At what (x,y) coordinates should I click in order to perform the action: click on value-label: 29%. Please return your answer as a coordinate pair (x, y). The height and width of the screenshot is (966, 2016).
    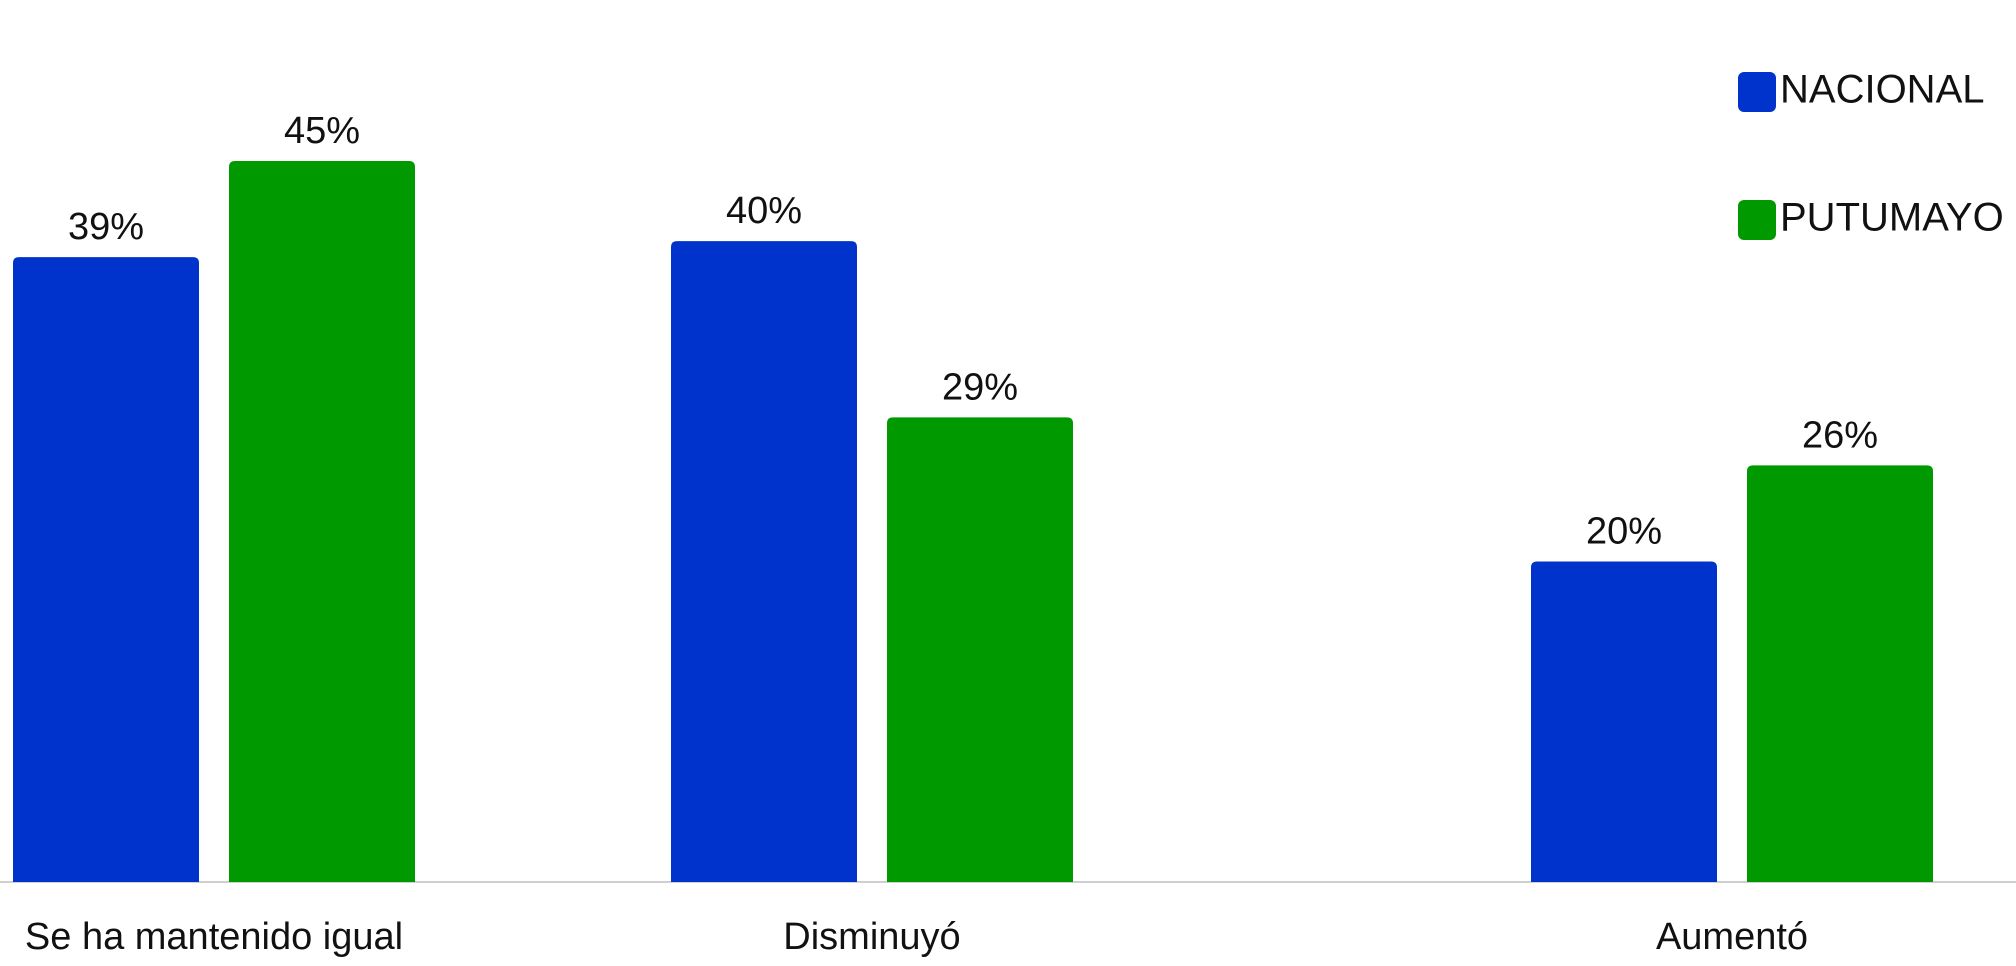
    Looking at the image, I should click on (980, 387).